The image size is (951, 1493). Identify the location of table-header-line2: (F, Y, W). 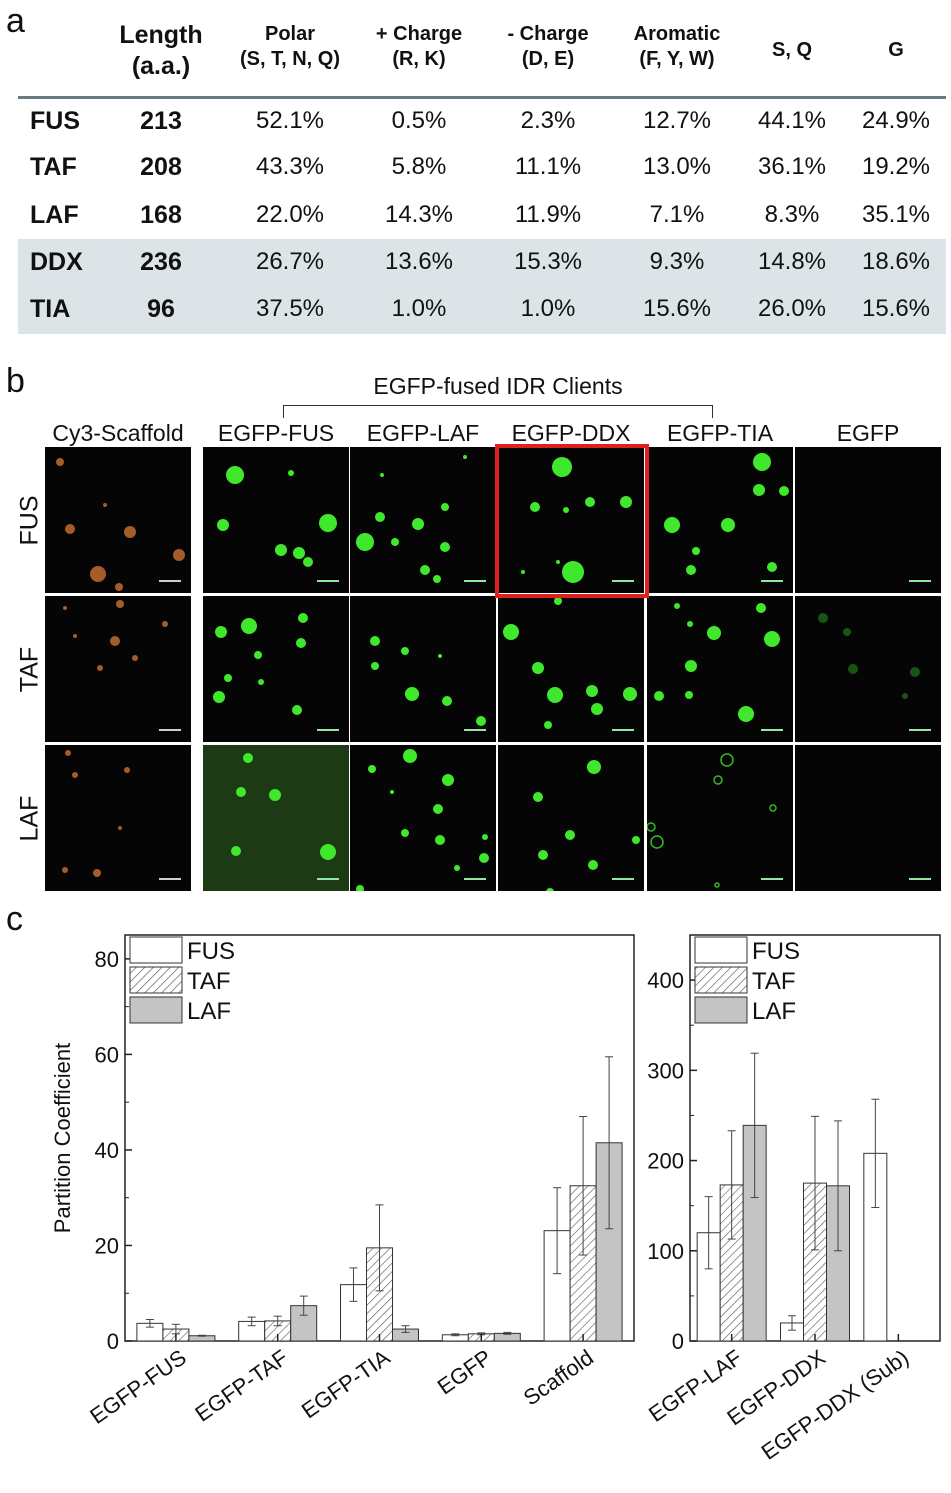
(677, 59).